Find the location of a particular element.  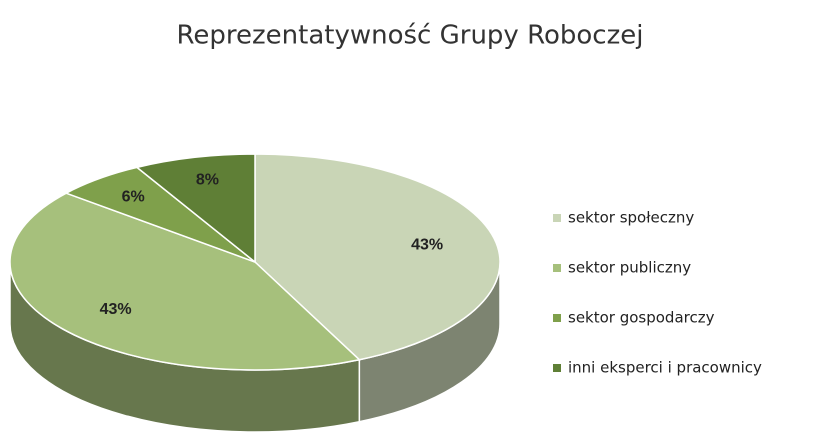

legend-label: sektor gospodarczy is located at coordinates (641, 318).